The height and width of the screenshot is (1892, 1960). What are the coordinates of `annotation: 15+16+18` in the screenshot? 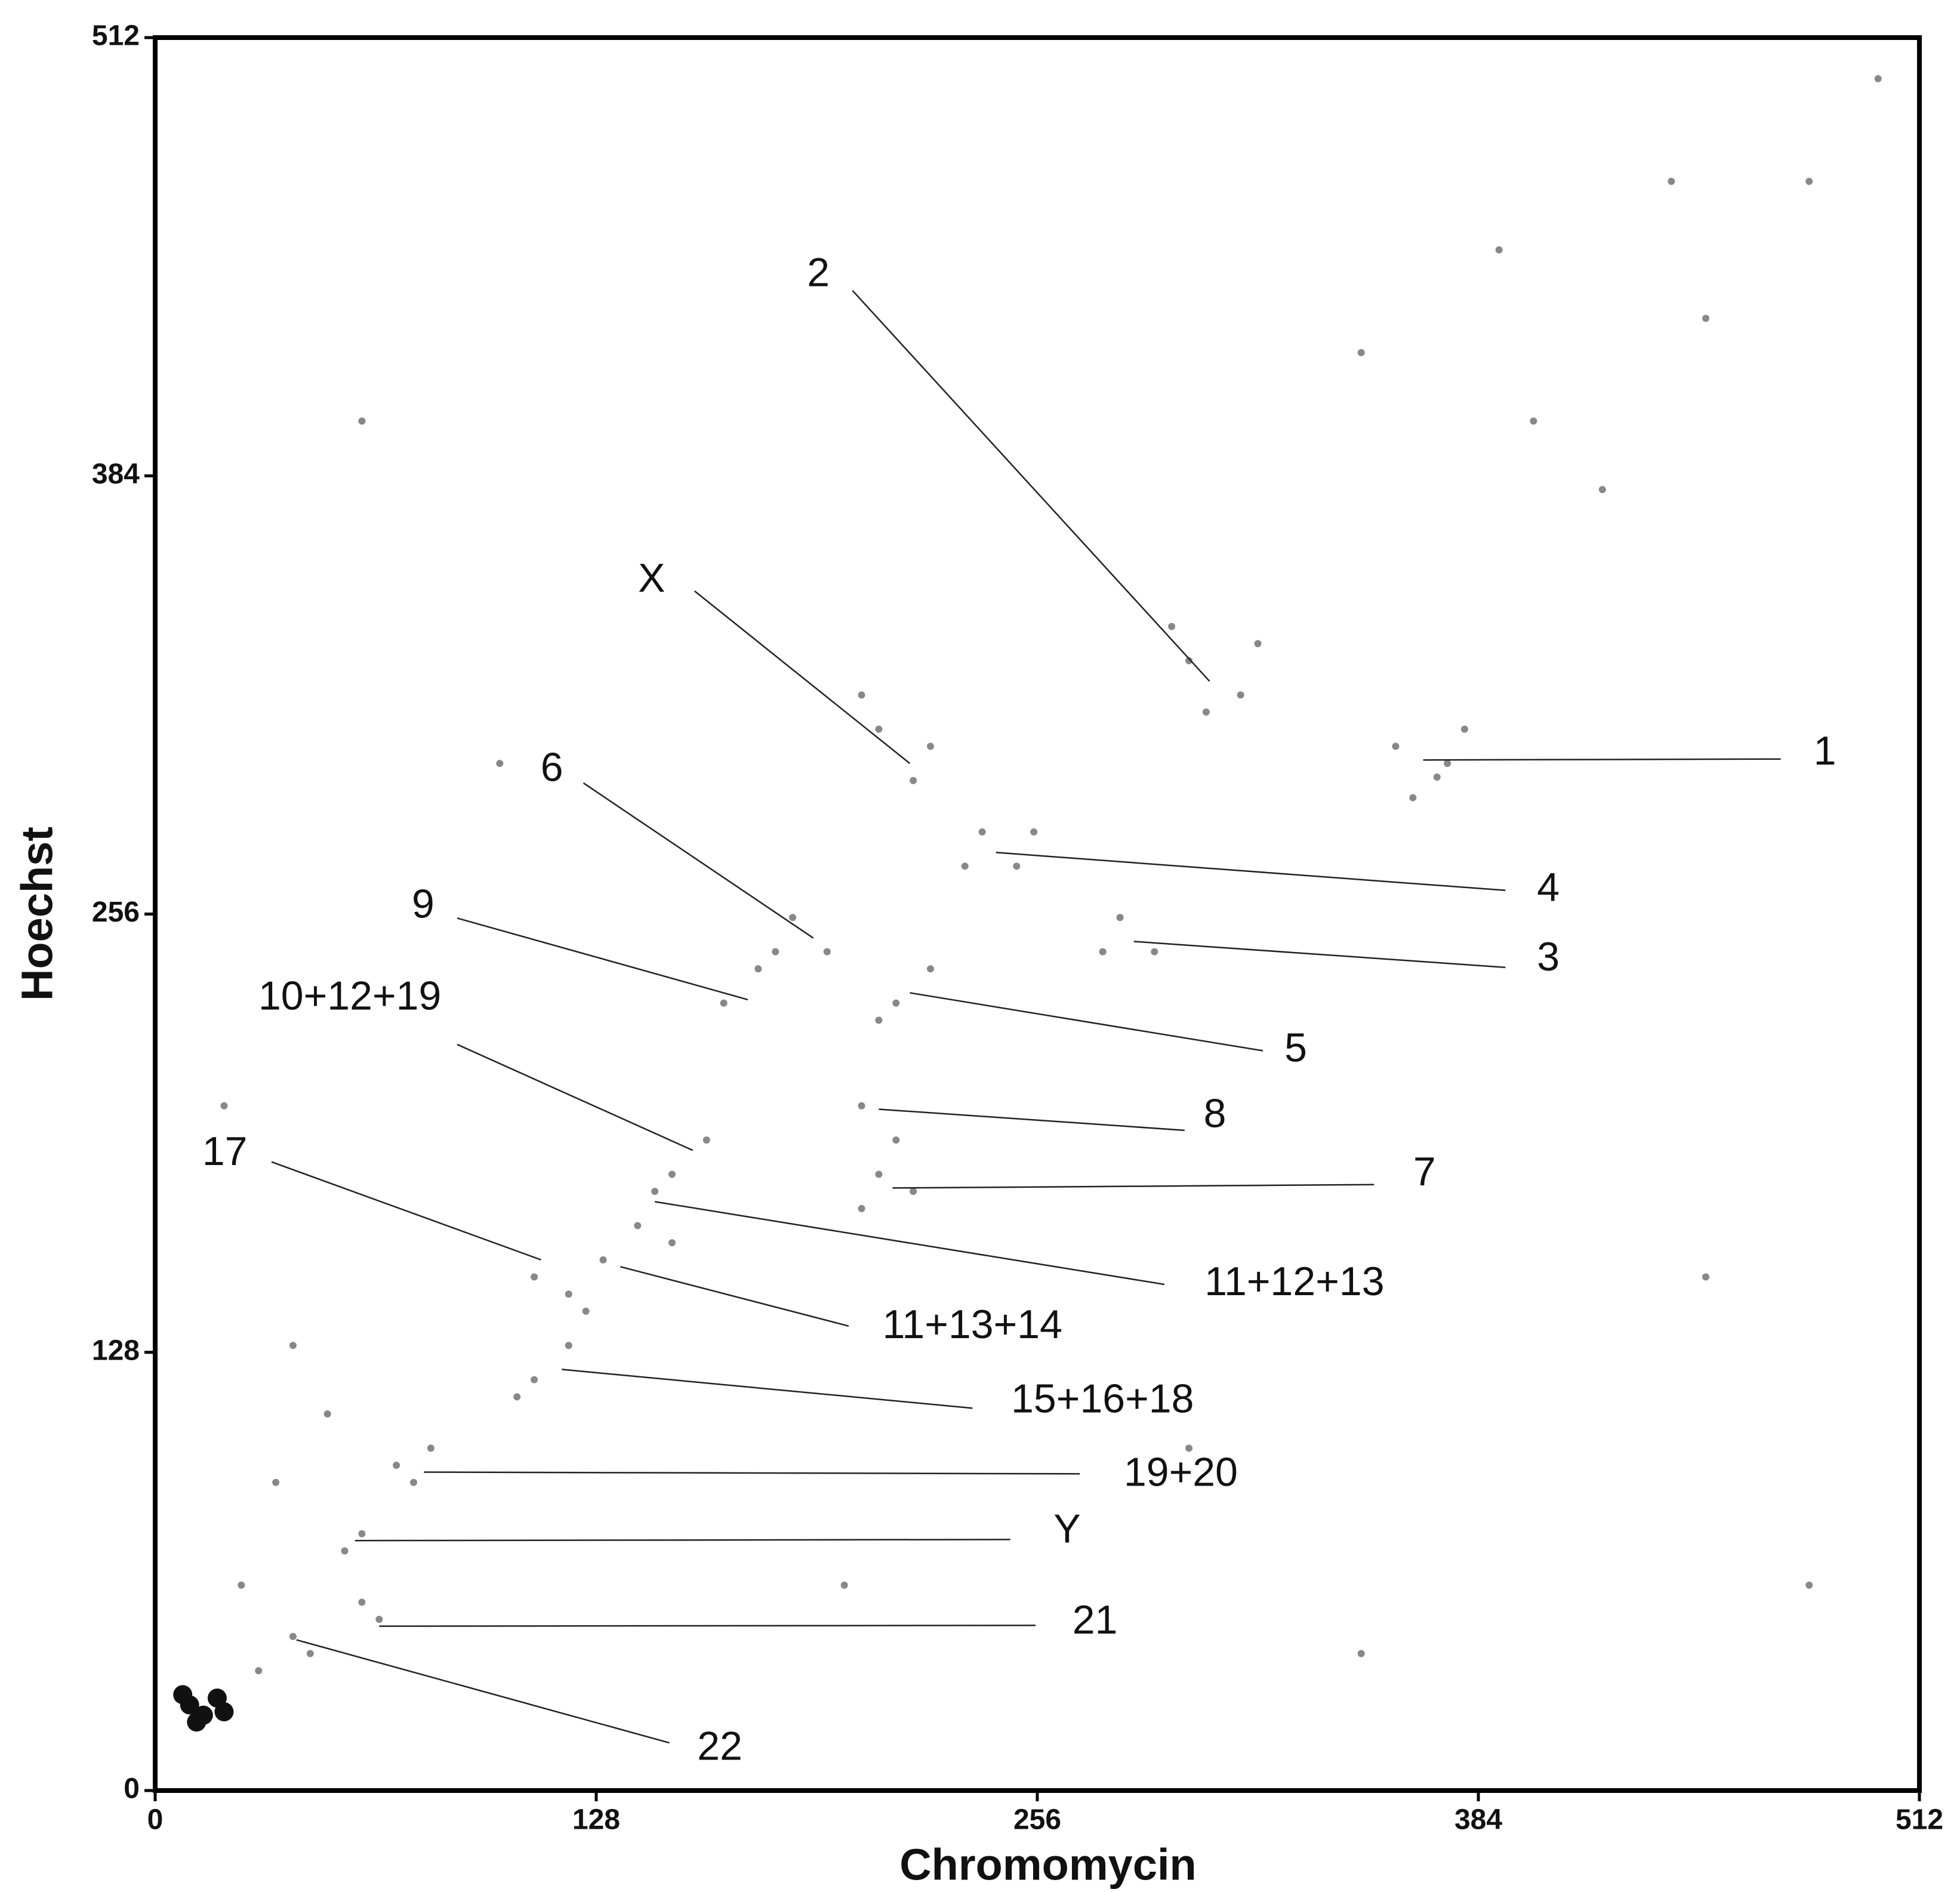 It's located at (1102, 1399).